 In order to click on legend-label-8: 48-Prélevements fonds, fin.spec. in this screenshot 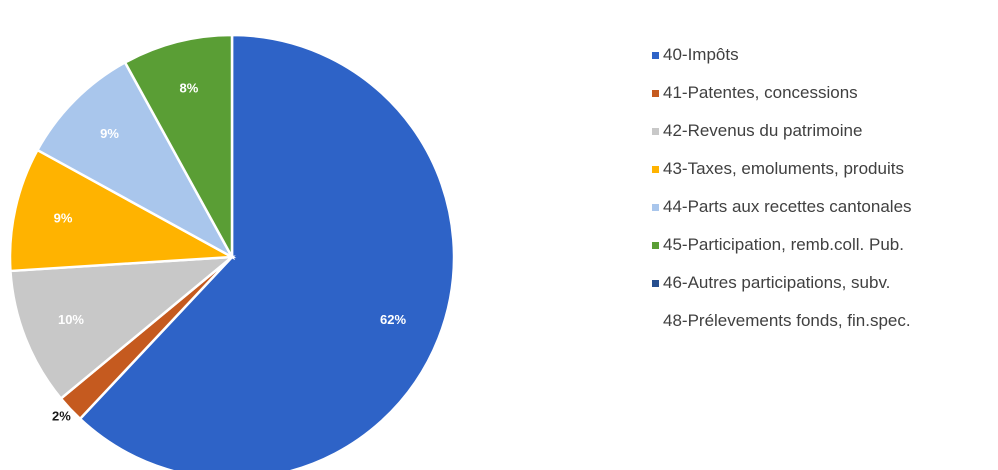, I will do `click(787, 320)`.